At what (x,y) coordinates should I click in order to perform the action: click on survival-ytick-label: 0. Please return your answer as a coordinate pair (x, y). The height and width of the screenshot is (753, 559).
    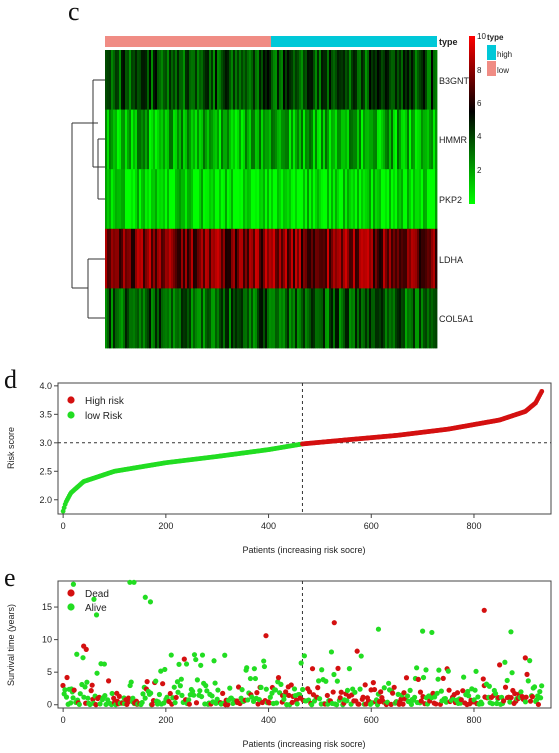
    Looking at the image, I should click on (49, 705).